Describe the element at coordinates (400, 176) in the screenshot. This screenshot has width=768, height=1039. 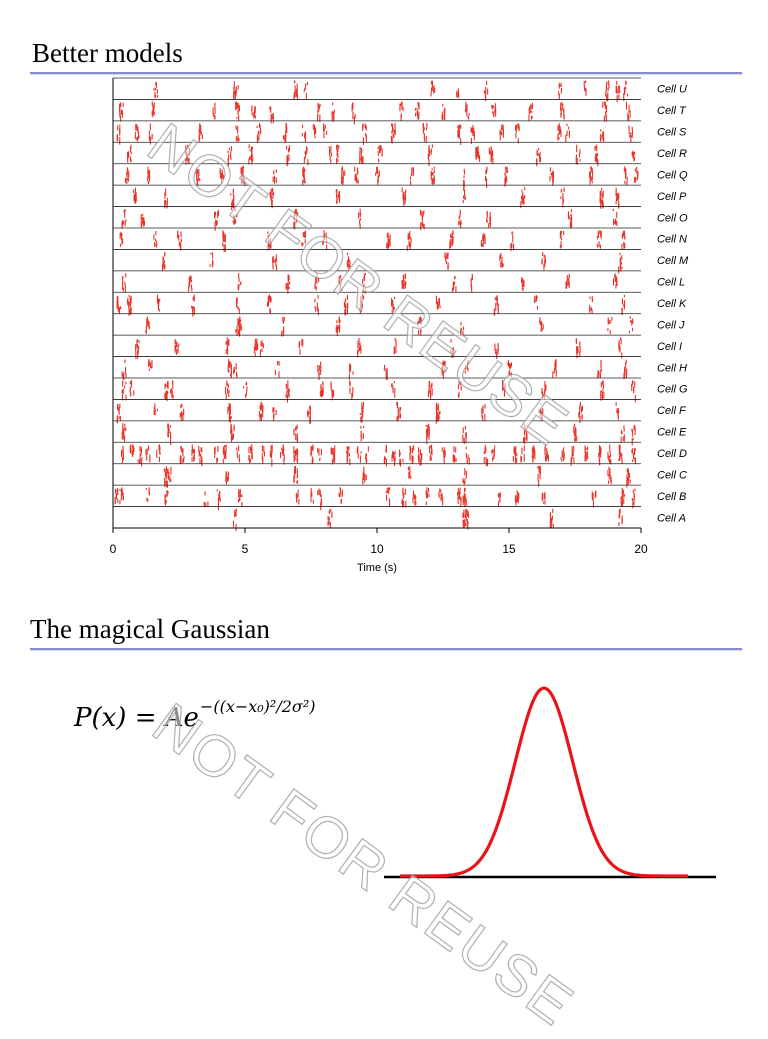
I see `raster-row: Cell Q` at that location.